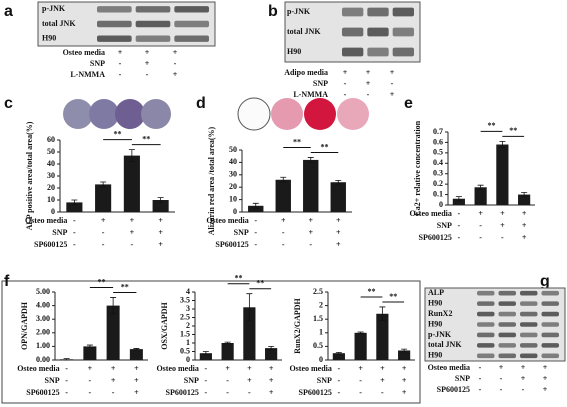  What do you see at coordinates (273, 11) in the screenshot?
I see `panel-letter: b` at bounding box center [273, 11].